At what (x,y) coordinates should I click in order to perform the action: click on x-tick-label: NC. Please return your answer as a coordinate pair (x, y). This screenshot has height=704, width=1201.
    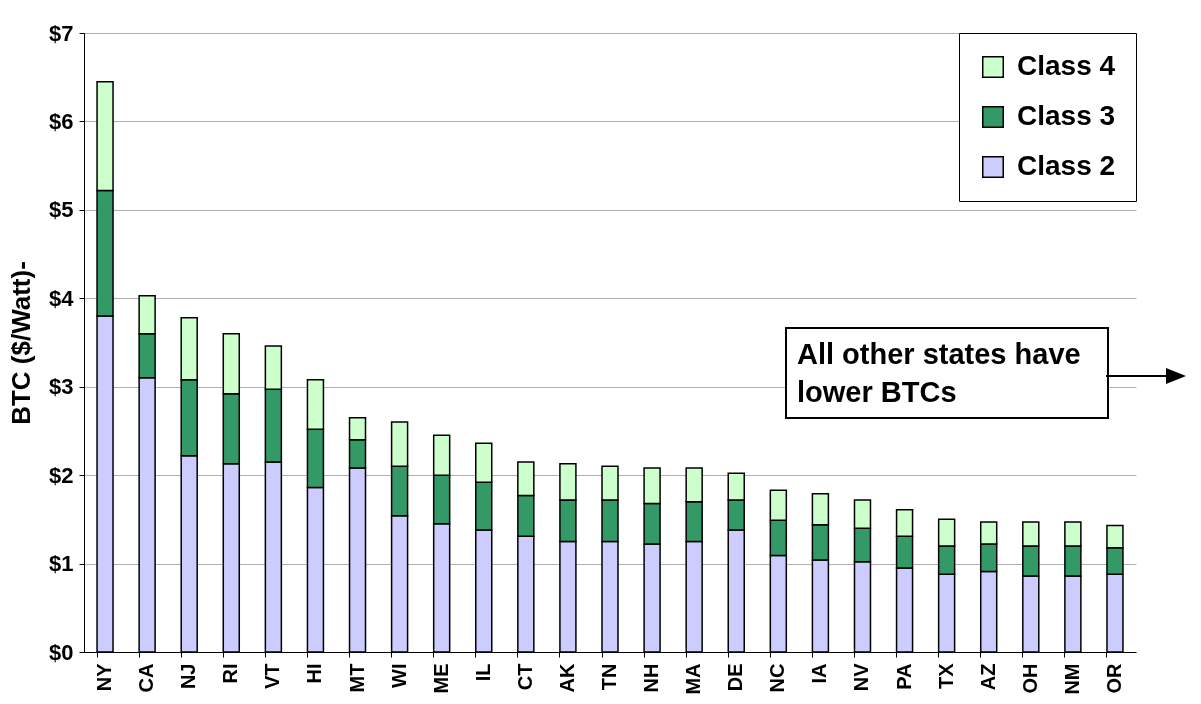
    Looking at the image, I should click on (777, 678).